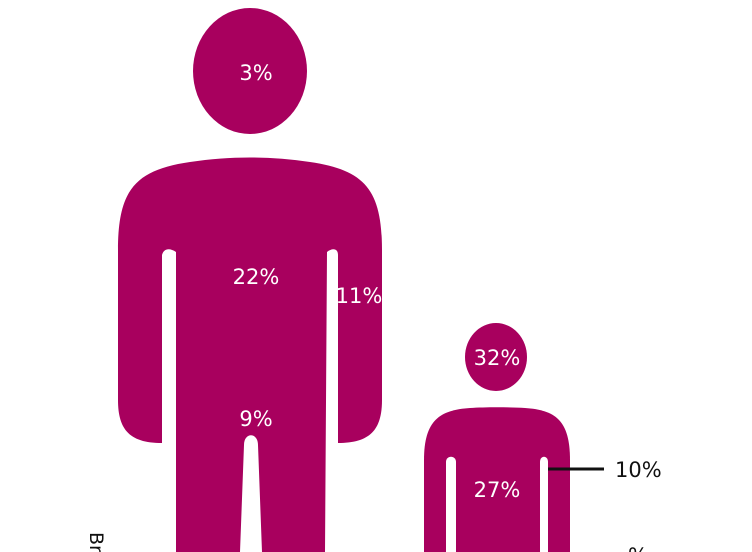 This screenshot has height=552, width=752. Describe the element at coordinates (256, 277) in the screenshot. I see `adult-torso-label: 22%` at that location.